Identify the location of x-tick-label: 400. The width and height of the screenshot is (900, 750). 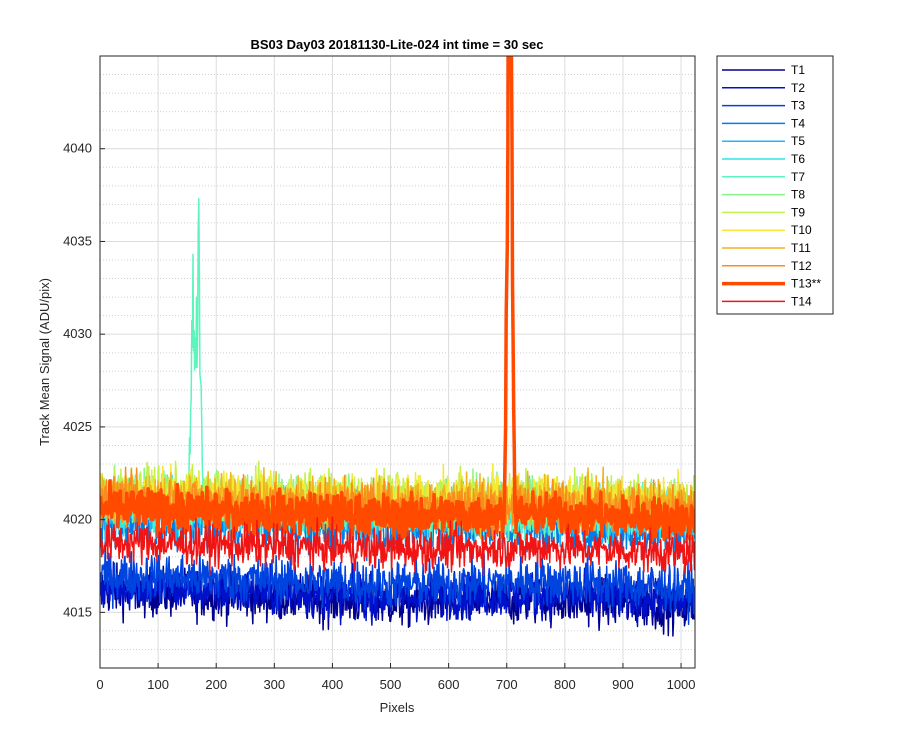
(333, 684).